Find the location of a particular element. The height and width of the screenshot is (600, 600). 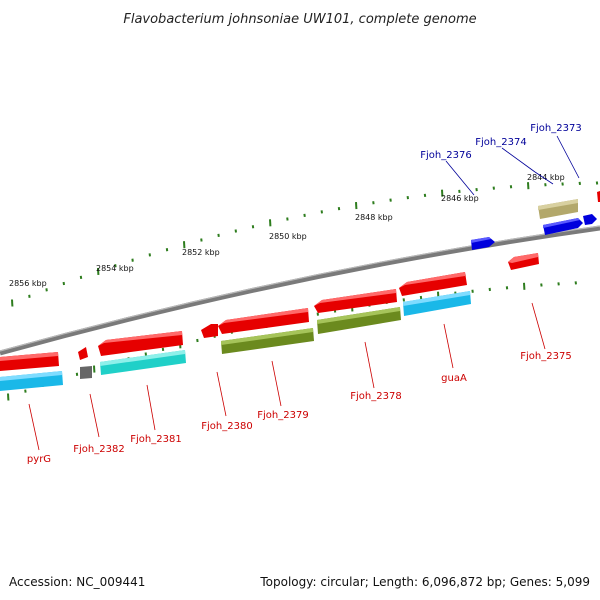

feature-fjoh-2378-red is located at coordinates (355, 301).